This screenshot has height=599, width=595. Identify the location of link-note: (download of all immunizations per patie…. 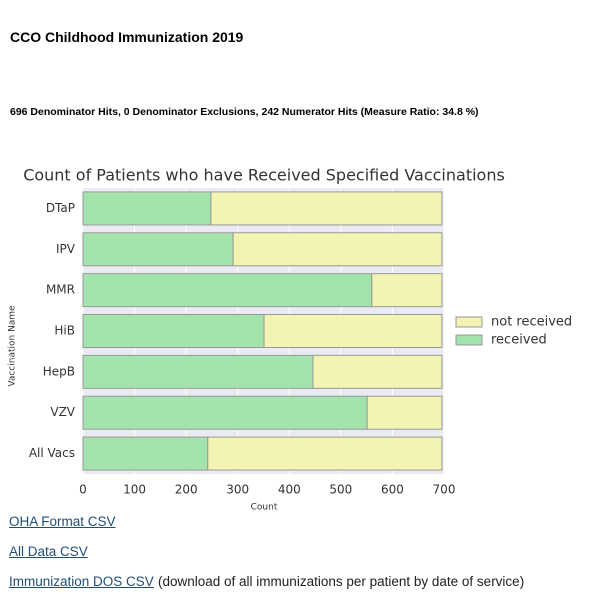
(341, 581).